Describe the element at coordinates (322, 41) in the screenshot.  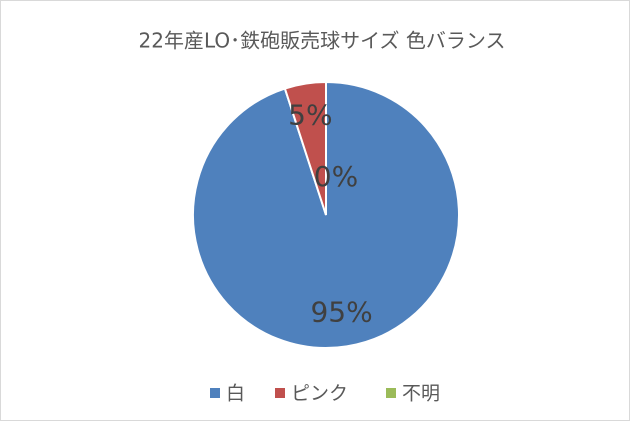
I see `chart-title: 22年産LO･鉄砲販売球サイズ 色バランス` at that location.